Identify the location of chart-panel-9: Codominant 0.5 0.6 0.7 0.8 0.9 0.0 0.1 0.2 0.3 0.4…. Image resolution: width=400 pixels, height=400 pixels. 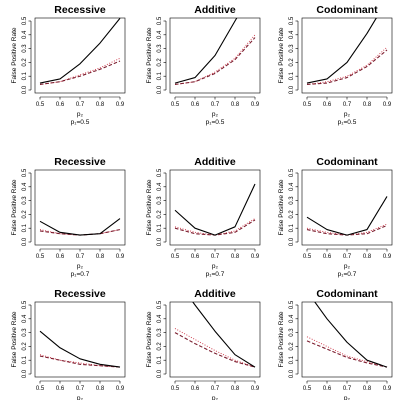
(335, 344).